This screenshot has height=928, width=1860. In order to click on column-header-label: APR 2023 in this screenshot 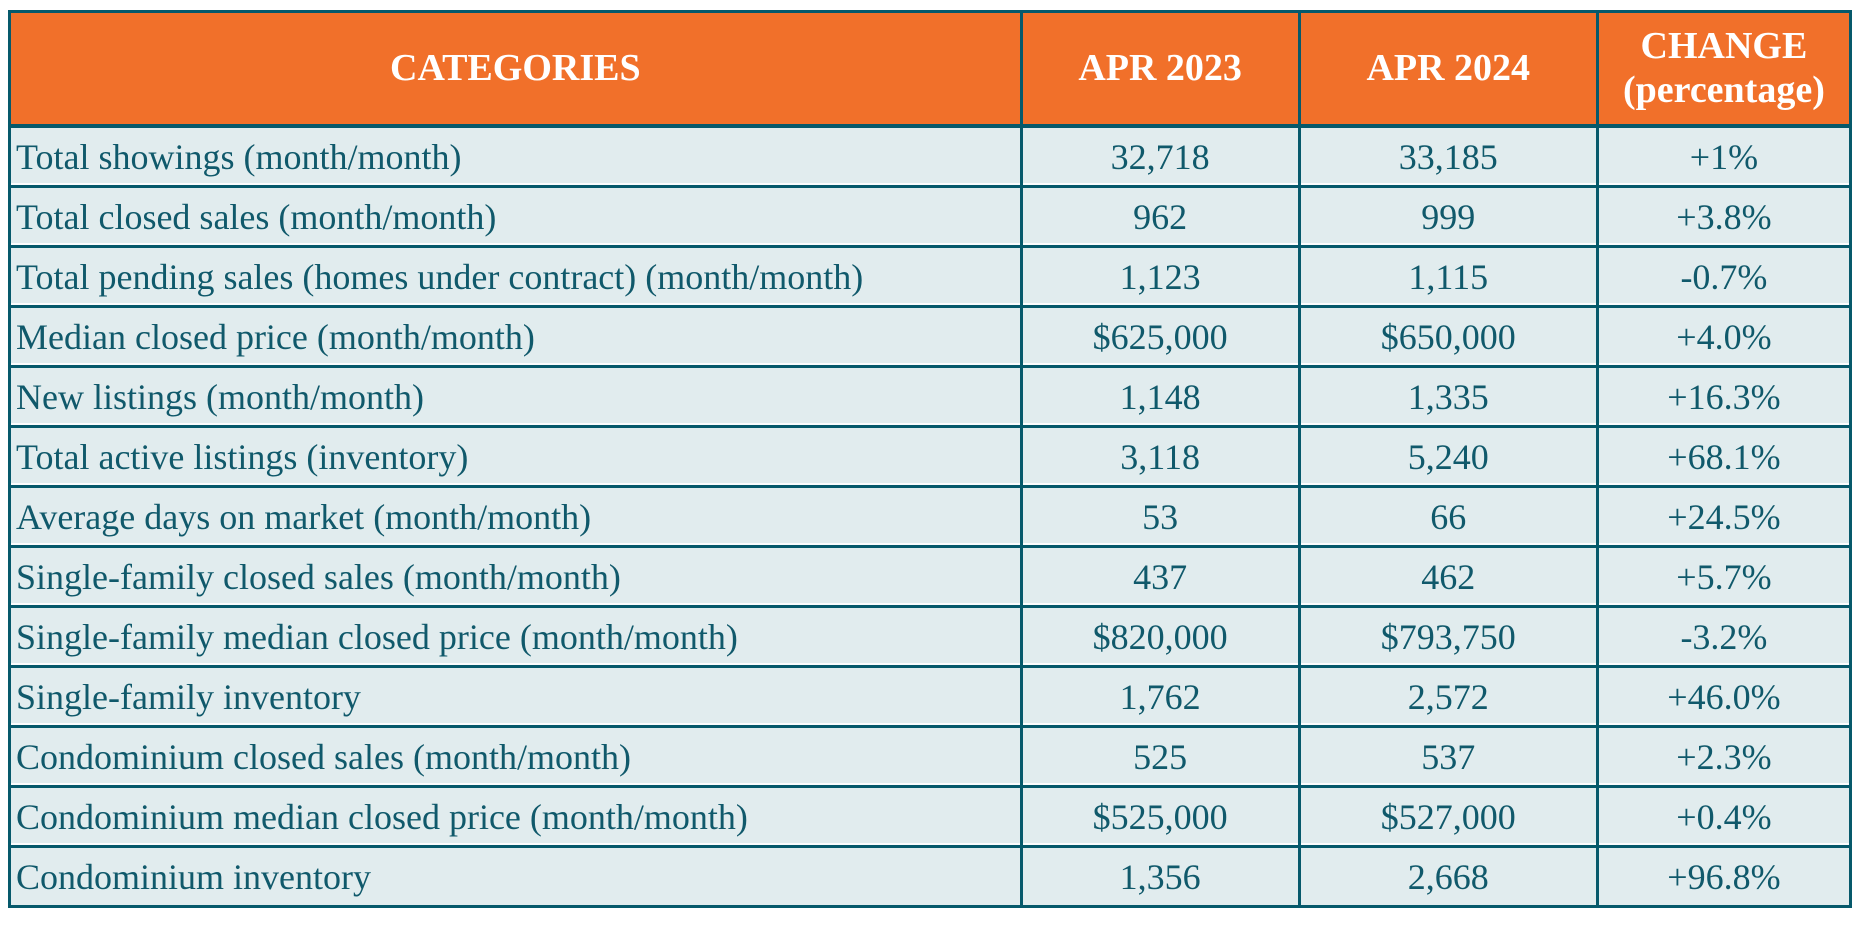, I will do `click(1160, 67)`.